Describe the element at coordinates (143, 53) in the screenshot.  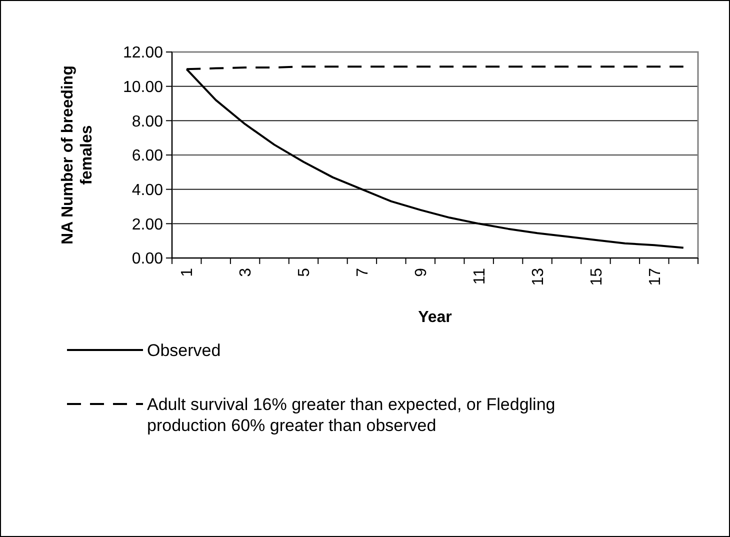
I see `y-tick-label: 12.00` at that location.